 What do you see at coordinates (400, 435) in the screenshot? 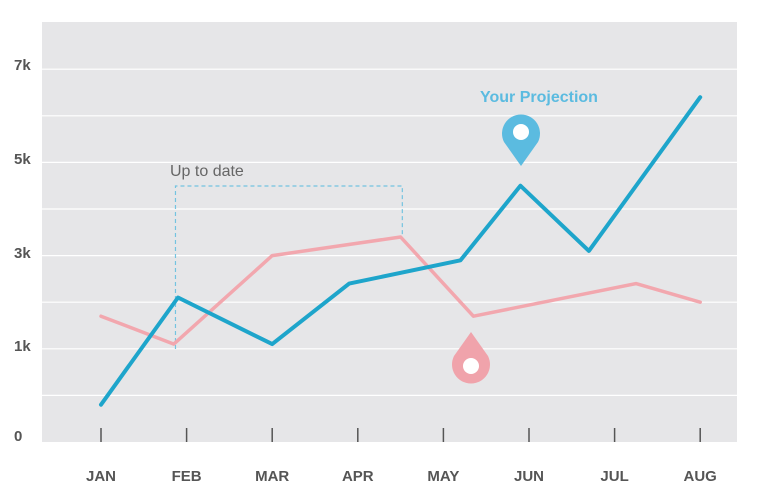
I see `x-axis-ticks` at bounding box center [400, 435].